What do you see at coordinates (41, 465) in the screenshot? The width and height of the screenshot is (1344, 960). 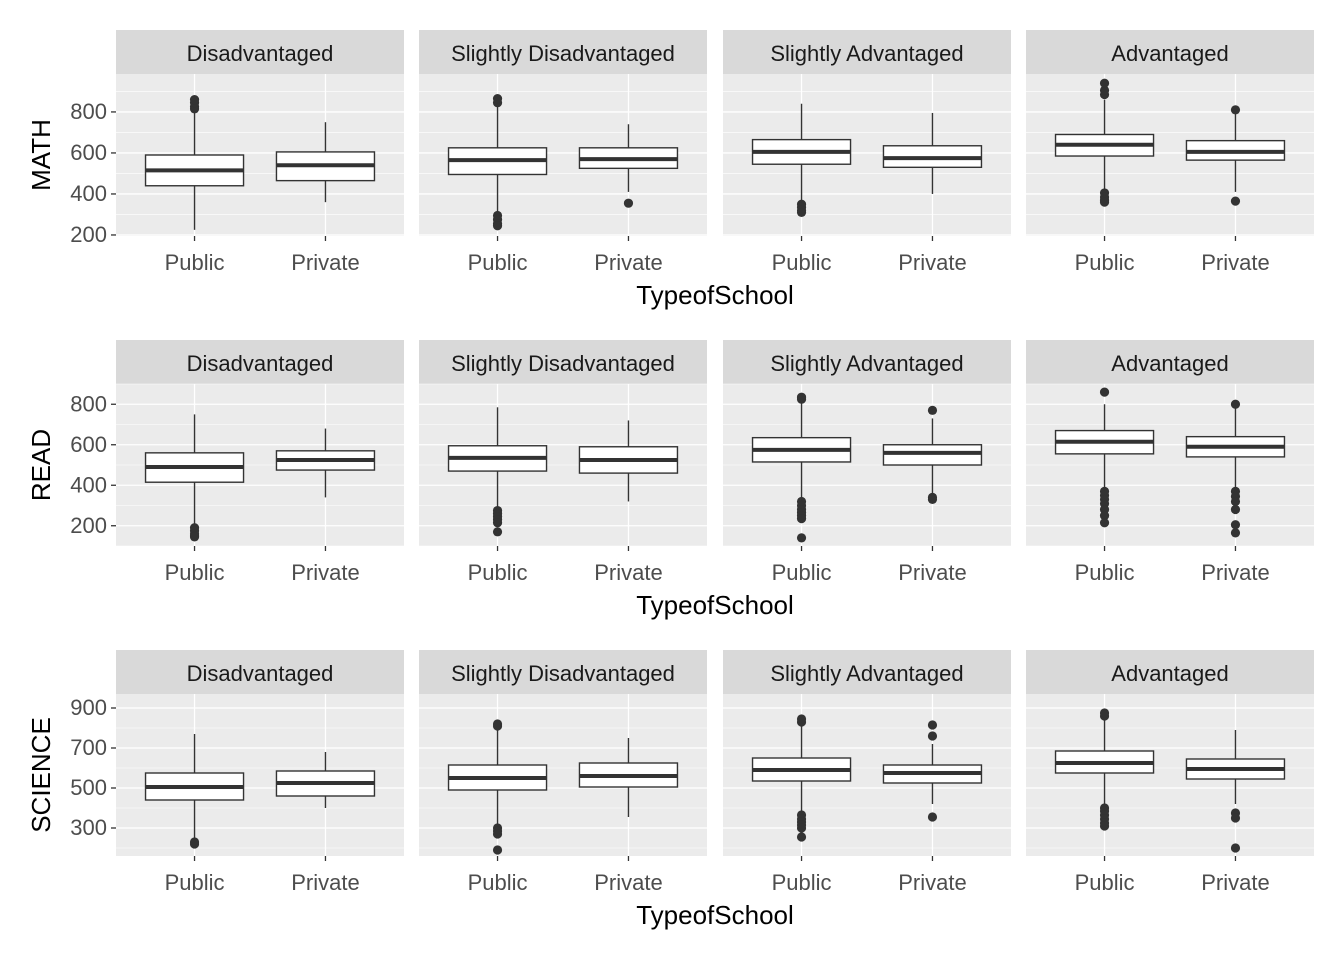 I see `y-axis-title: READ` at bounding box center [41, 465].